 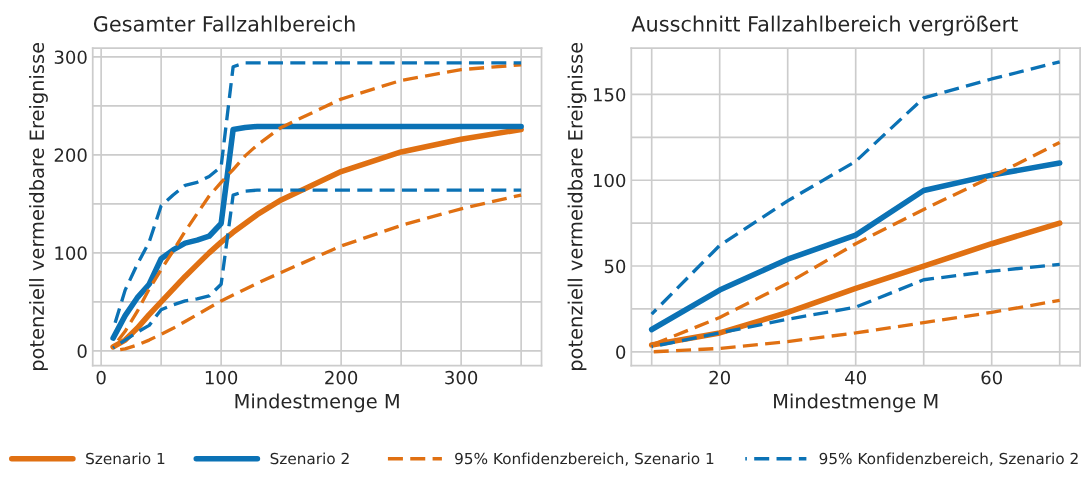 I want to click on y-tick-label: 200, so click(x=70, y=155).